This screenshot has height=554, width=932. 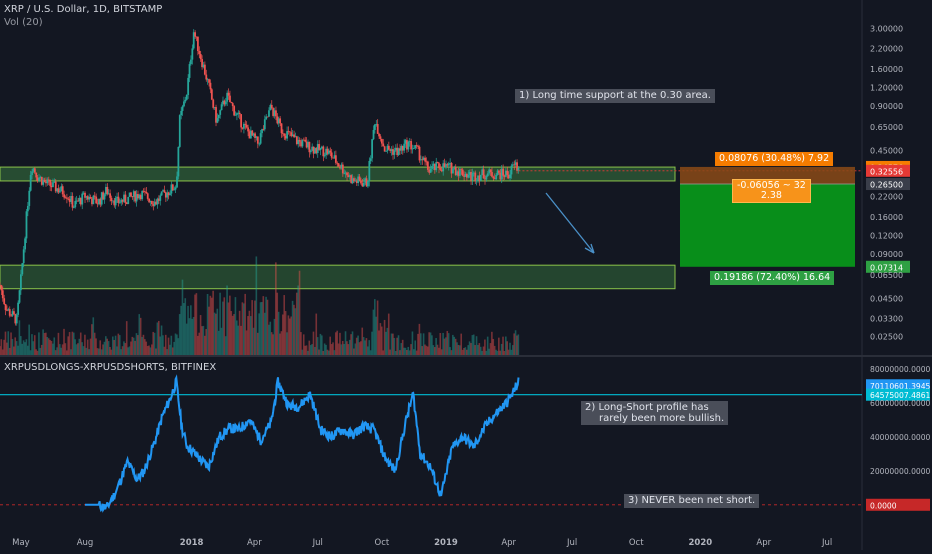 I want to click on annotation-never-short: 3) NEVER been net short., so click(x=692, y=501).